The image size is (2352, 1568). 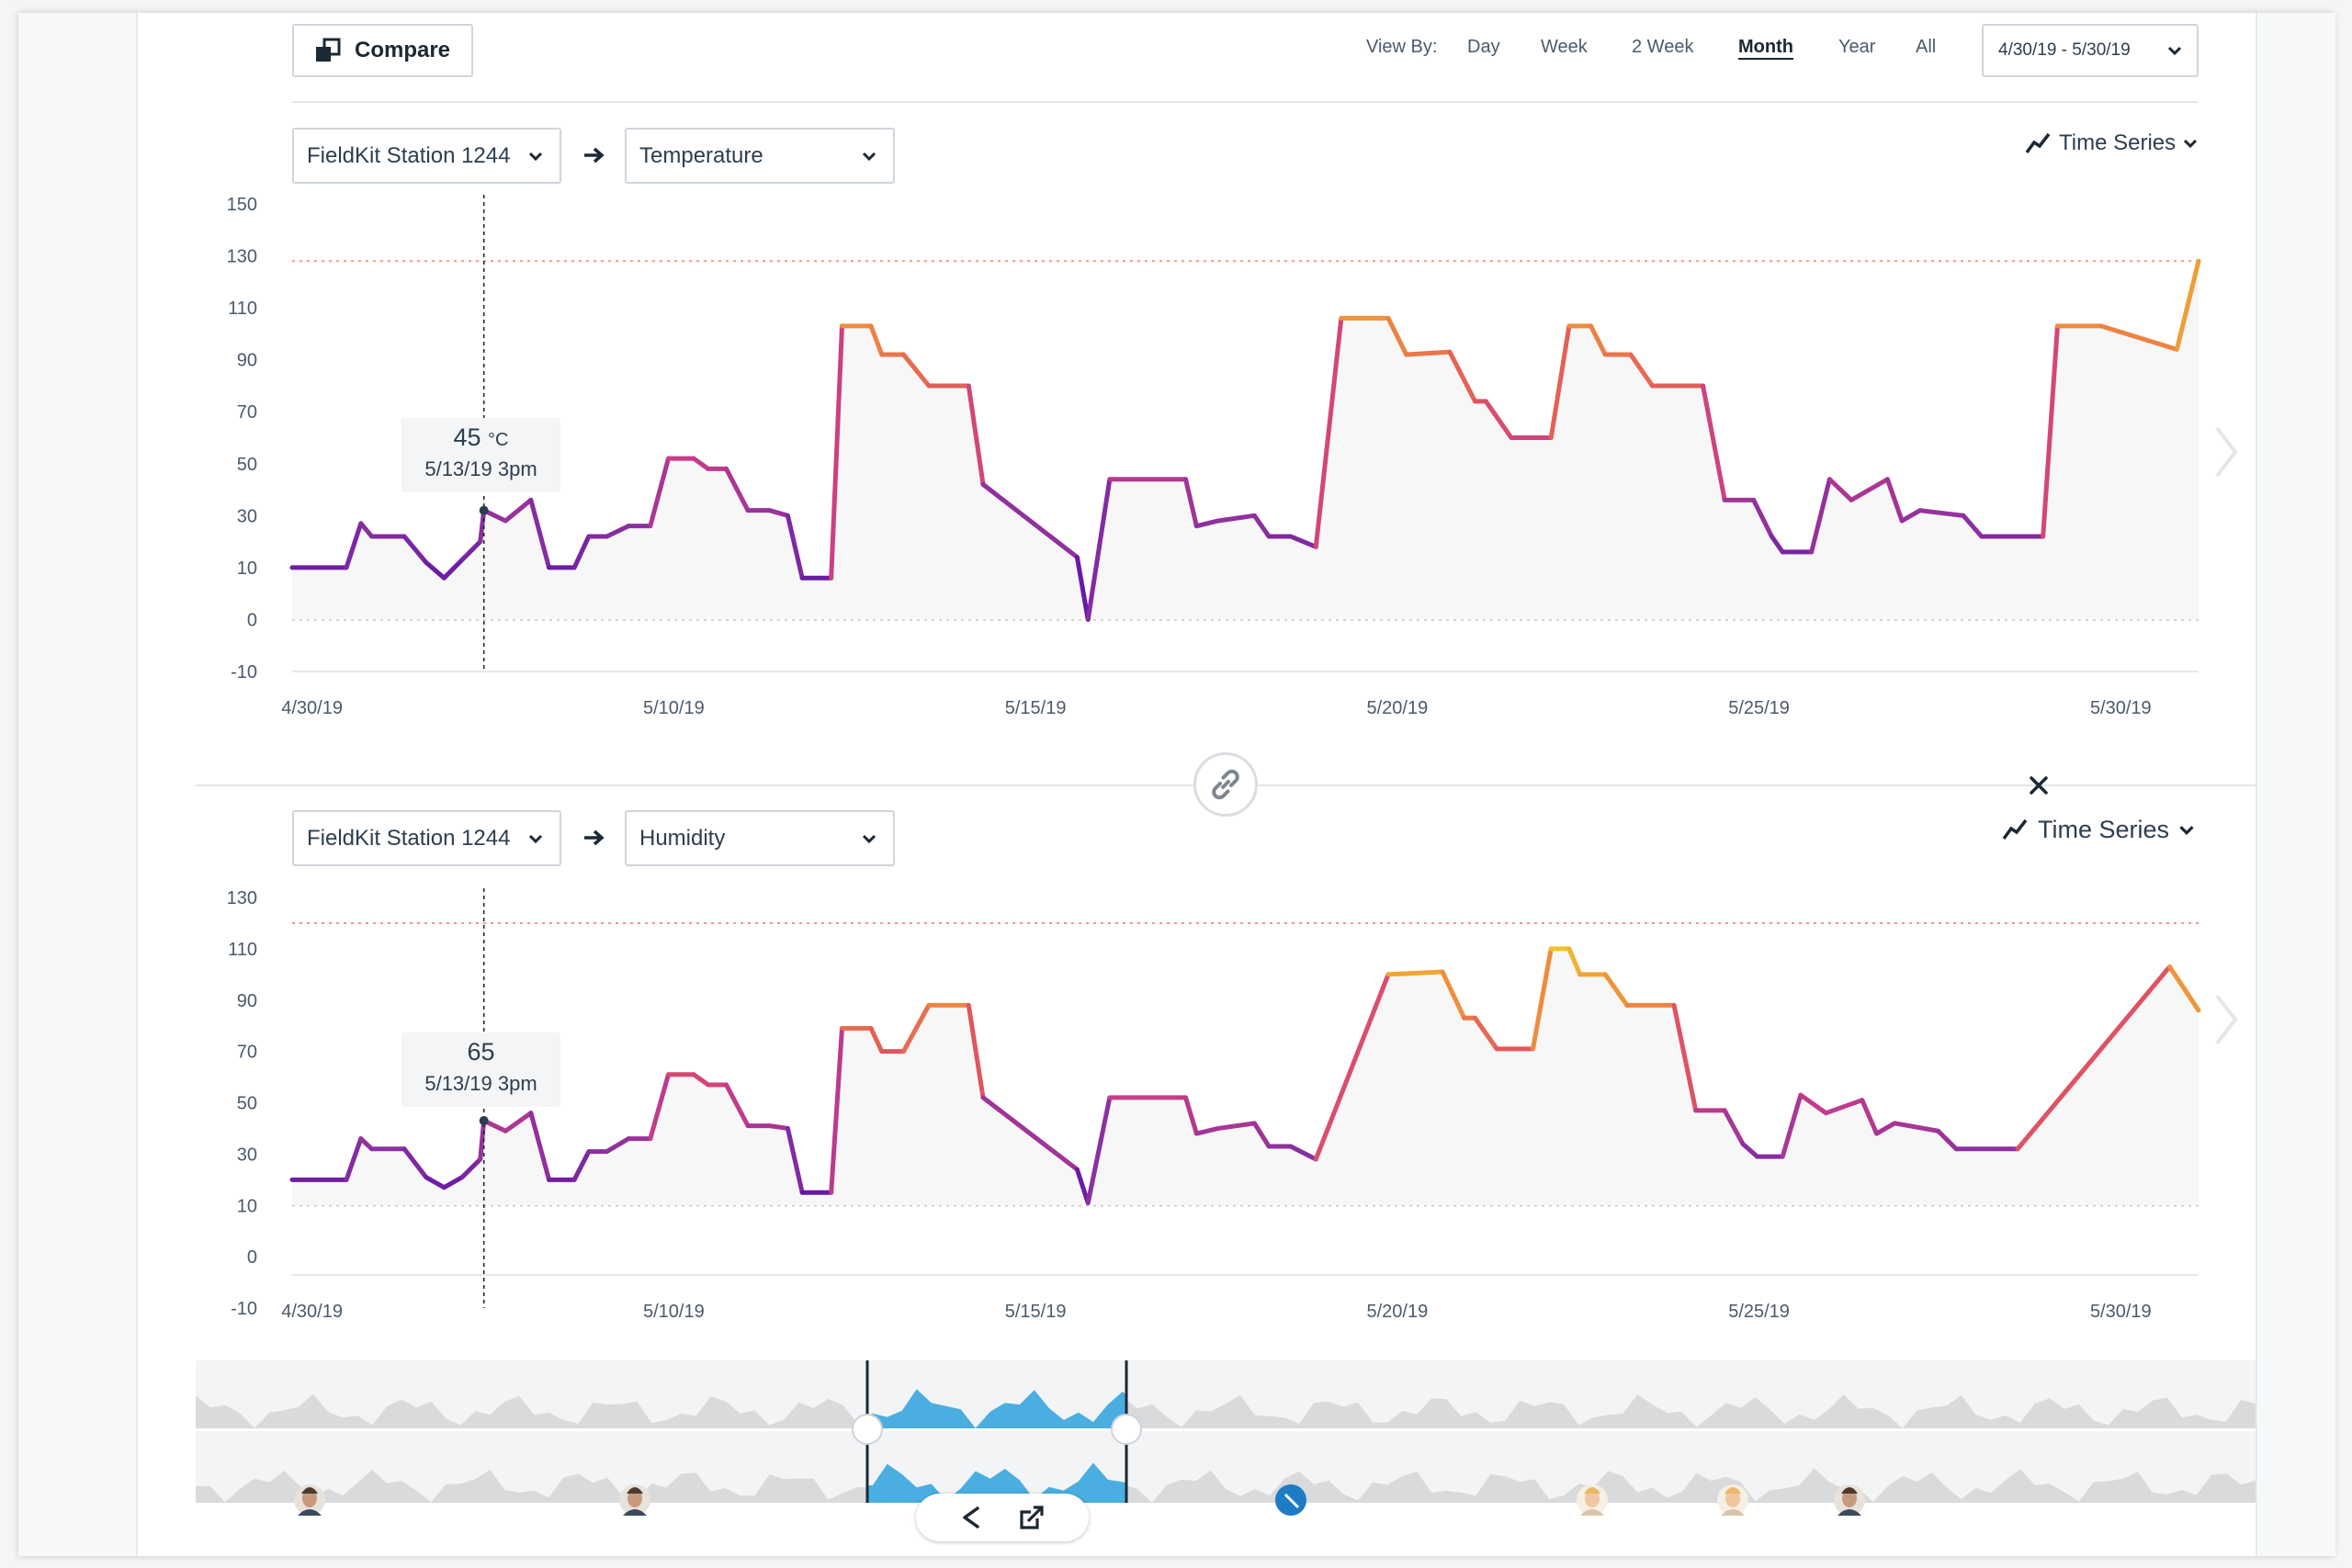 I want to click on y-tick-label: 70, so click(x=247, y=1053).